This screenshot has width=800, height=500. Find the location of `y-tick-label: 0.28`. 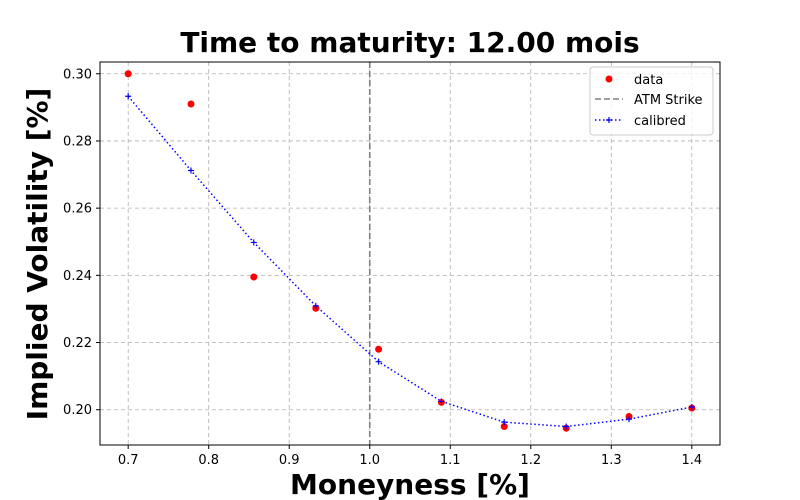

y-tick-label: 0.28 is located at coordinates (77, 141).